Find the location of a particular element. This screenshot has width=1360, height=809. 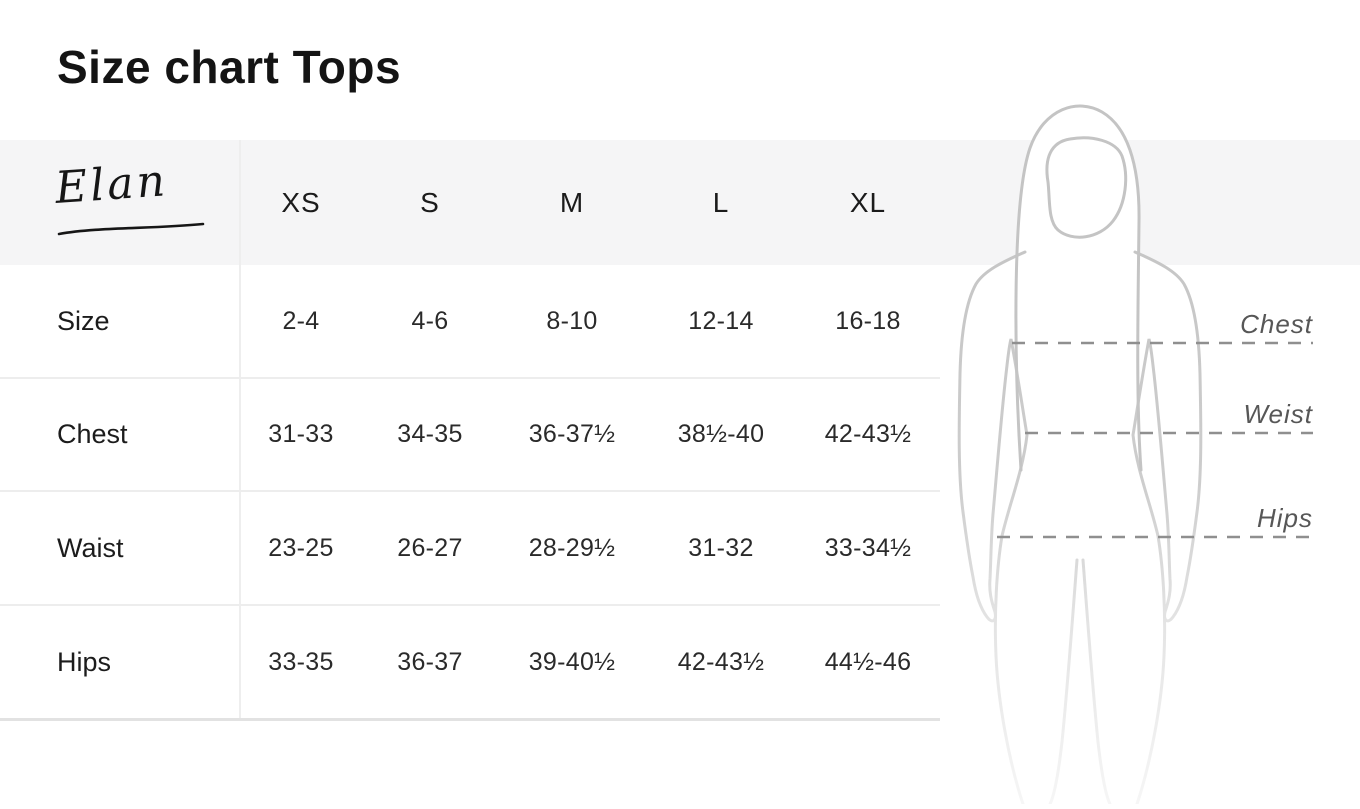

size-header-s: S is located at coordinates (430, 202).